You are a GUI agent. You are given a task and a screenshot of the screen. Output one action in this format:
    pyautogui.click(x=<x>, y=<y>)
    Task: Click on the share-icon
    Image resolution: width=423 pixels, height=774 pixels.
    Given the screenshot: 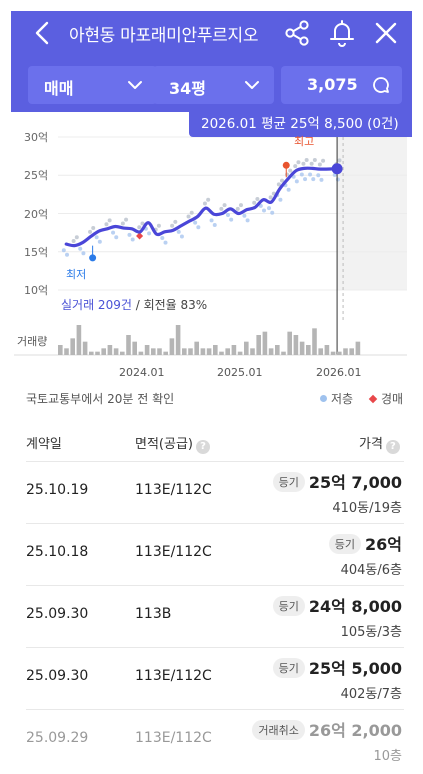 What is the action you would take?
    pyautogui.click(x=297, y=33)
    